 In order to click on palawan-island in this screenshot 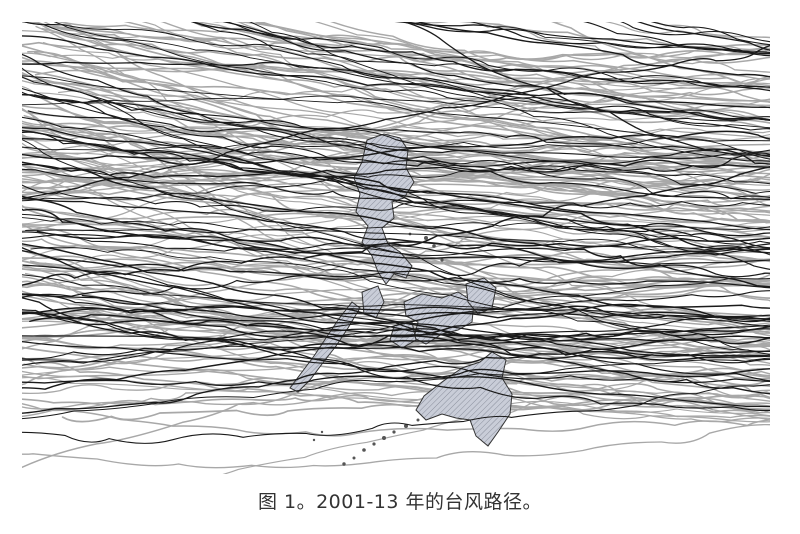, I will do `click(325, 347)`.